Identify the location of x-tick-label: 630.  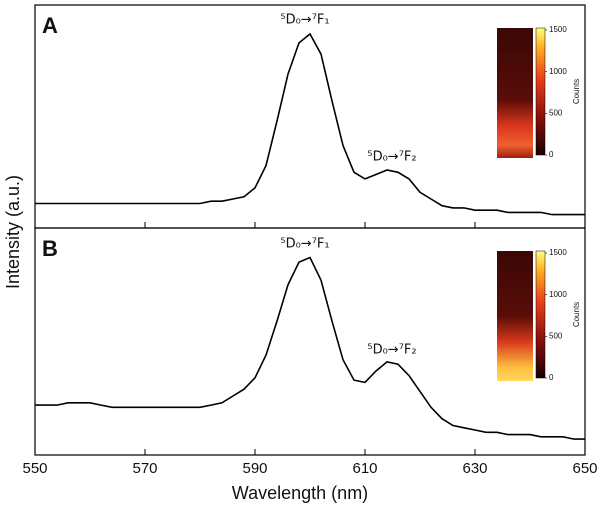
(474, 468).